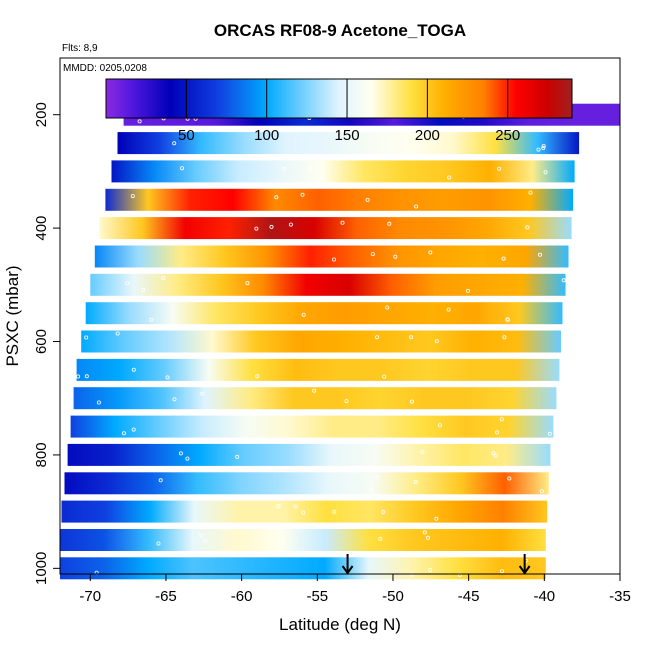  Describe the element at coordinates (166, 596) in the screenshot. I see `x-tick-label: -65` at that location.